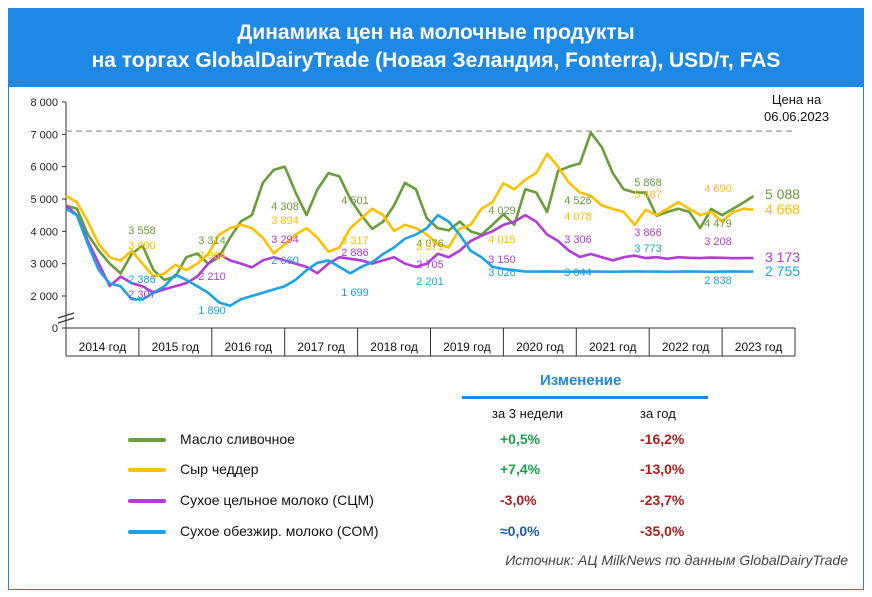 This screenshot has height=597, width=872. Describe the element at coordinates (279, 531) in the screenshot. I see `legend-label: Сухое обезжир. молоко (СОМ)` at that location.